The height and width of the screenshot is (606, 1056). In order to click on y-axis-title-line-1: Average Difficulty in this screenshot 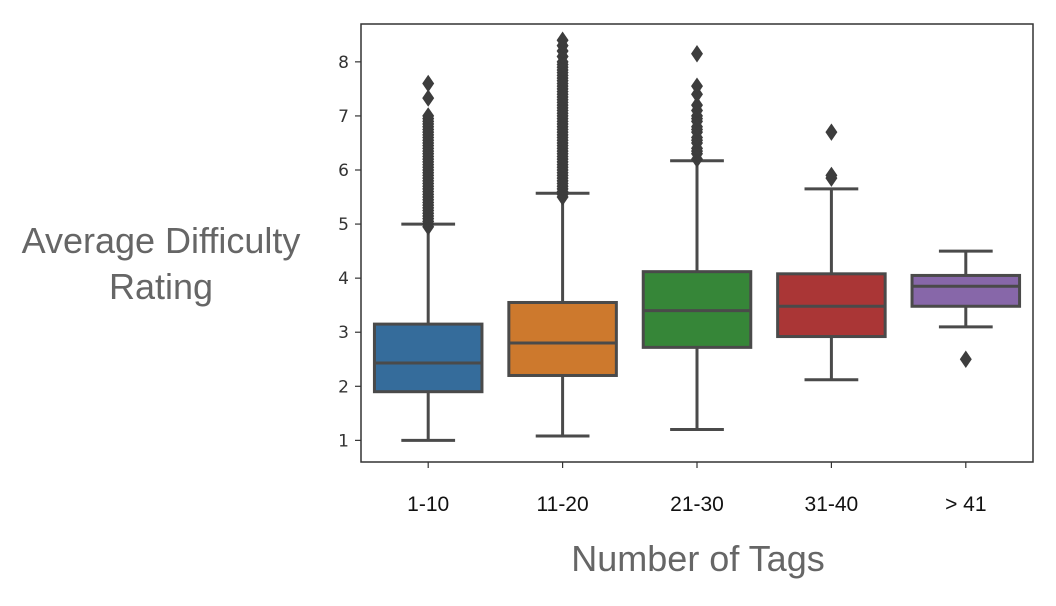, I will do `click(161, 240)`.